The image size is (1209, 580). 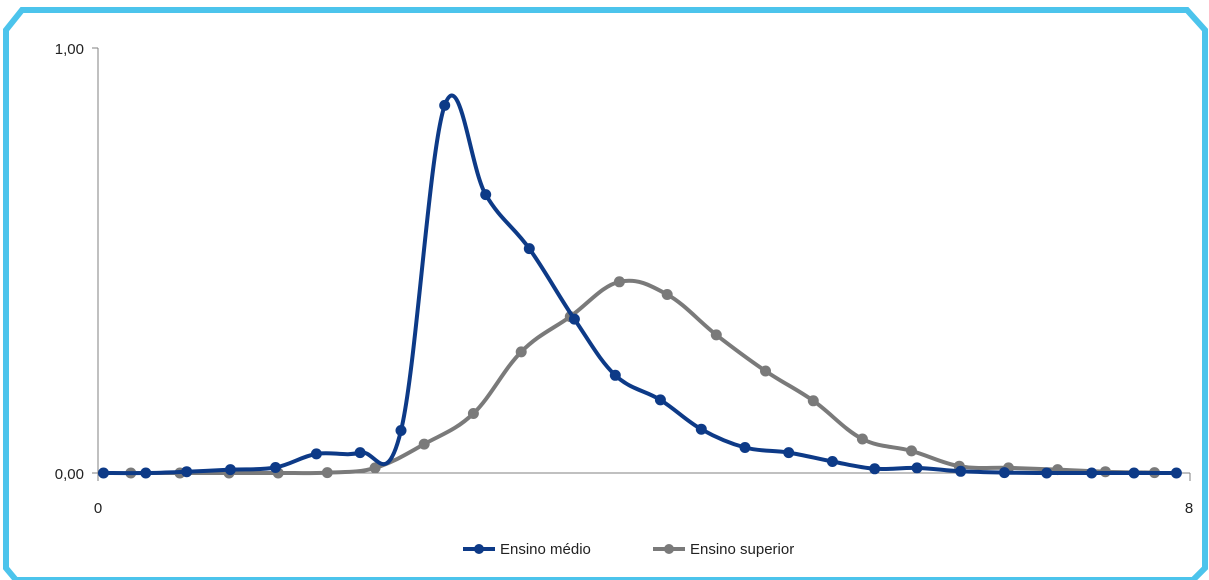 I want to click on legend-label-ensino-superior: Ensino superior, so click(x=742, y=549).